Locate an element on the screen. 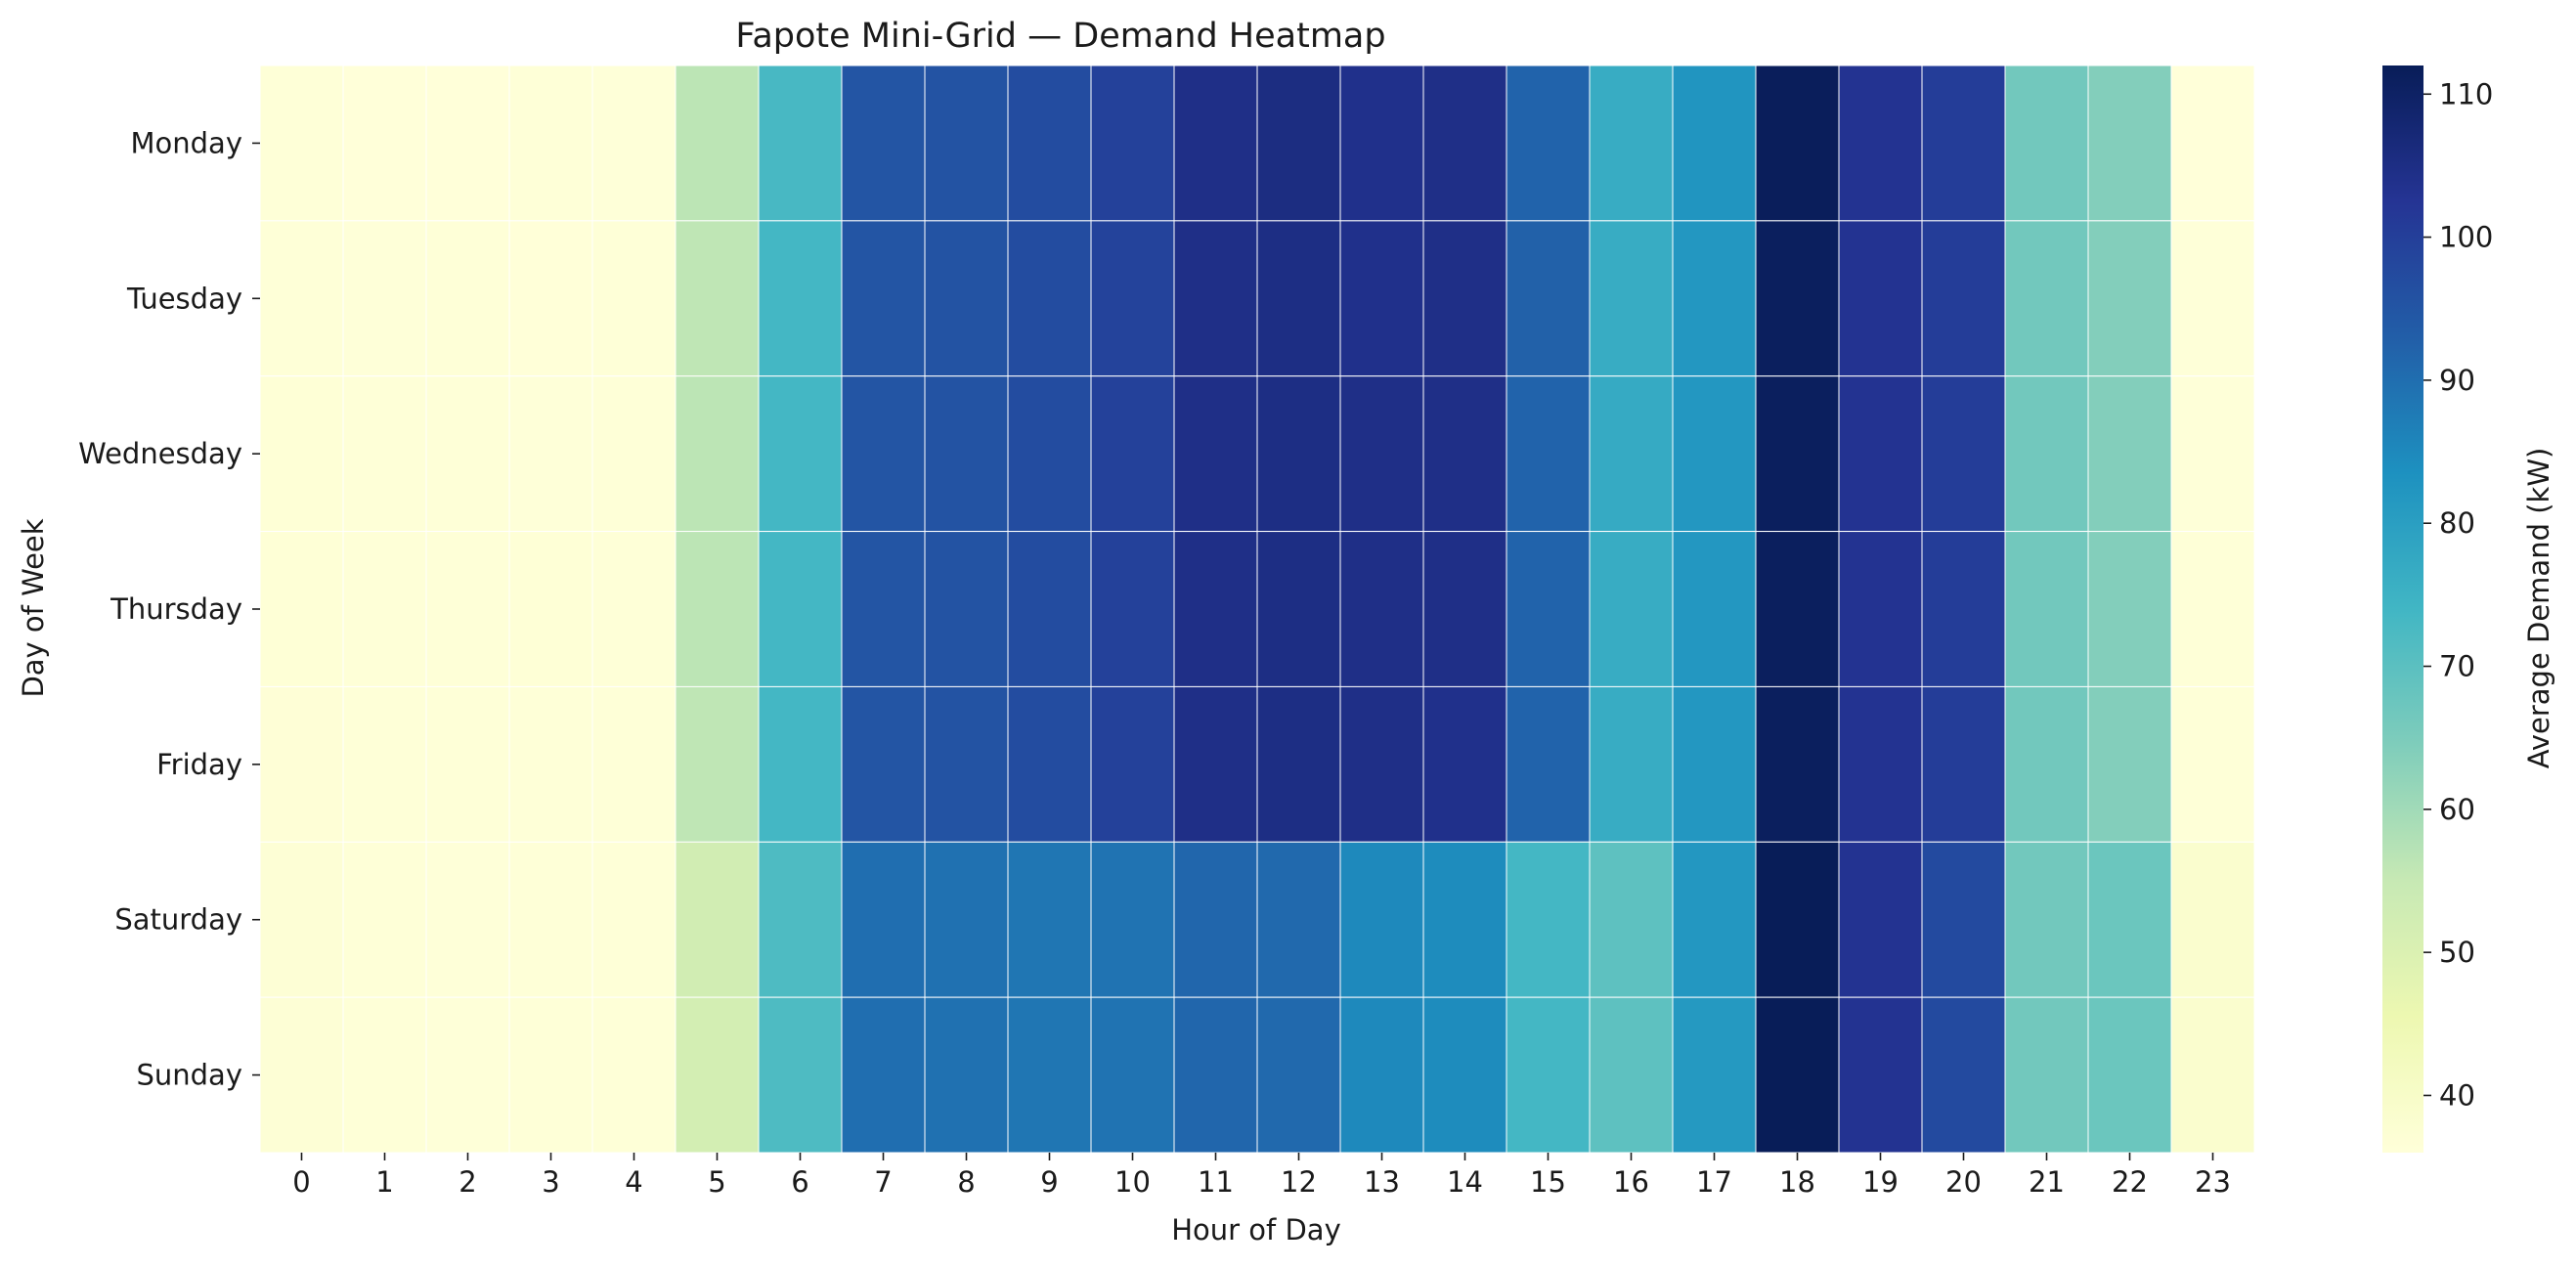 This screenshot has width=2576, height=1268. x-tick-label: 19 is located at coordinates (1880, 1182).